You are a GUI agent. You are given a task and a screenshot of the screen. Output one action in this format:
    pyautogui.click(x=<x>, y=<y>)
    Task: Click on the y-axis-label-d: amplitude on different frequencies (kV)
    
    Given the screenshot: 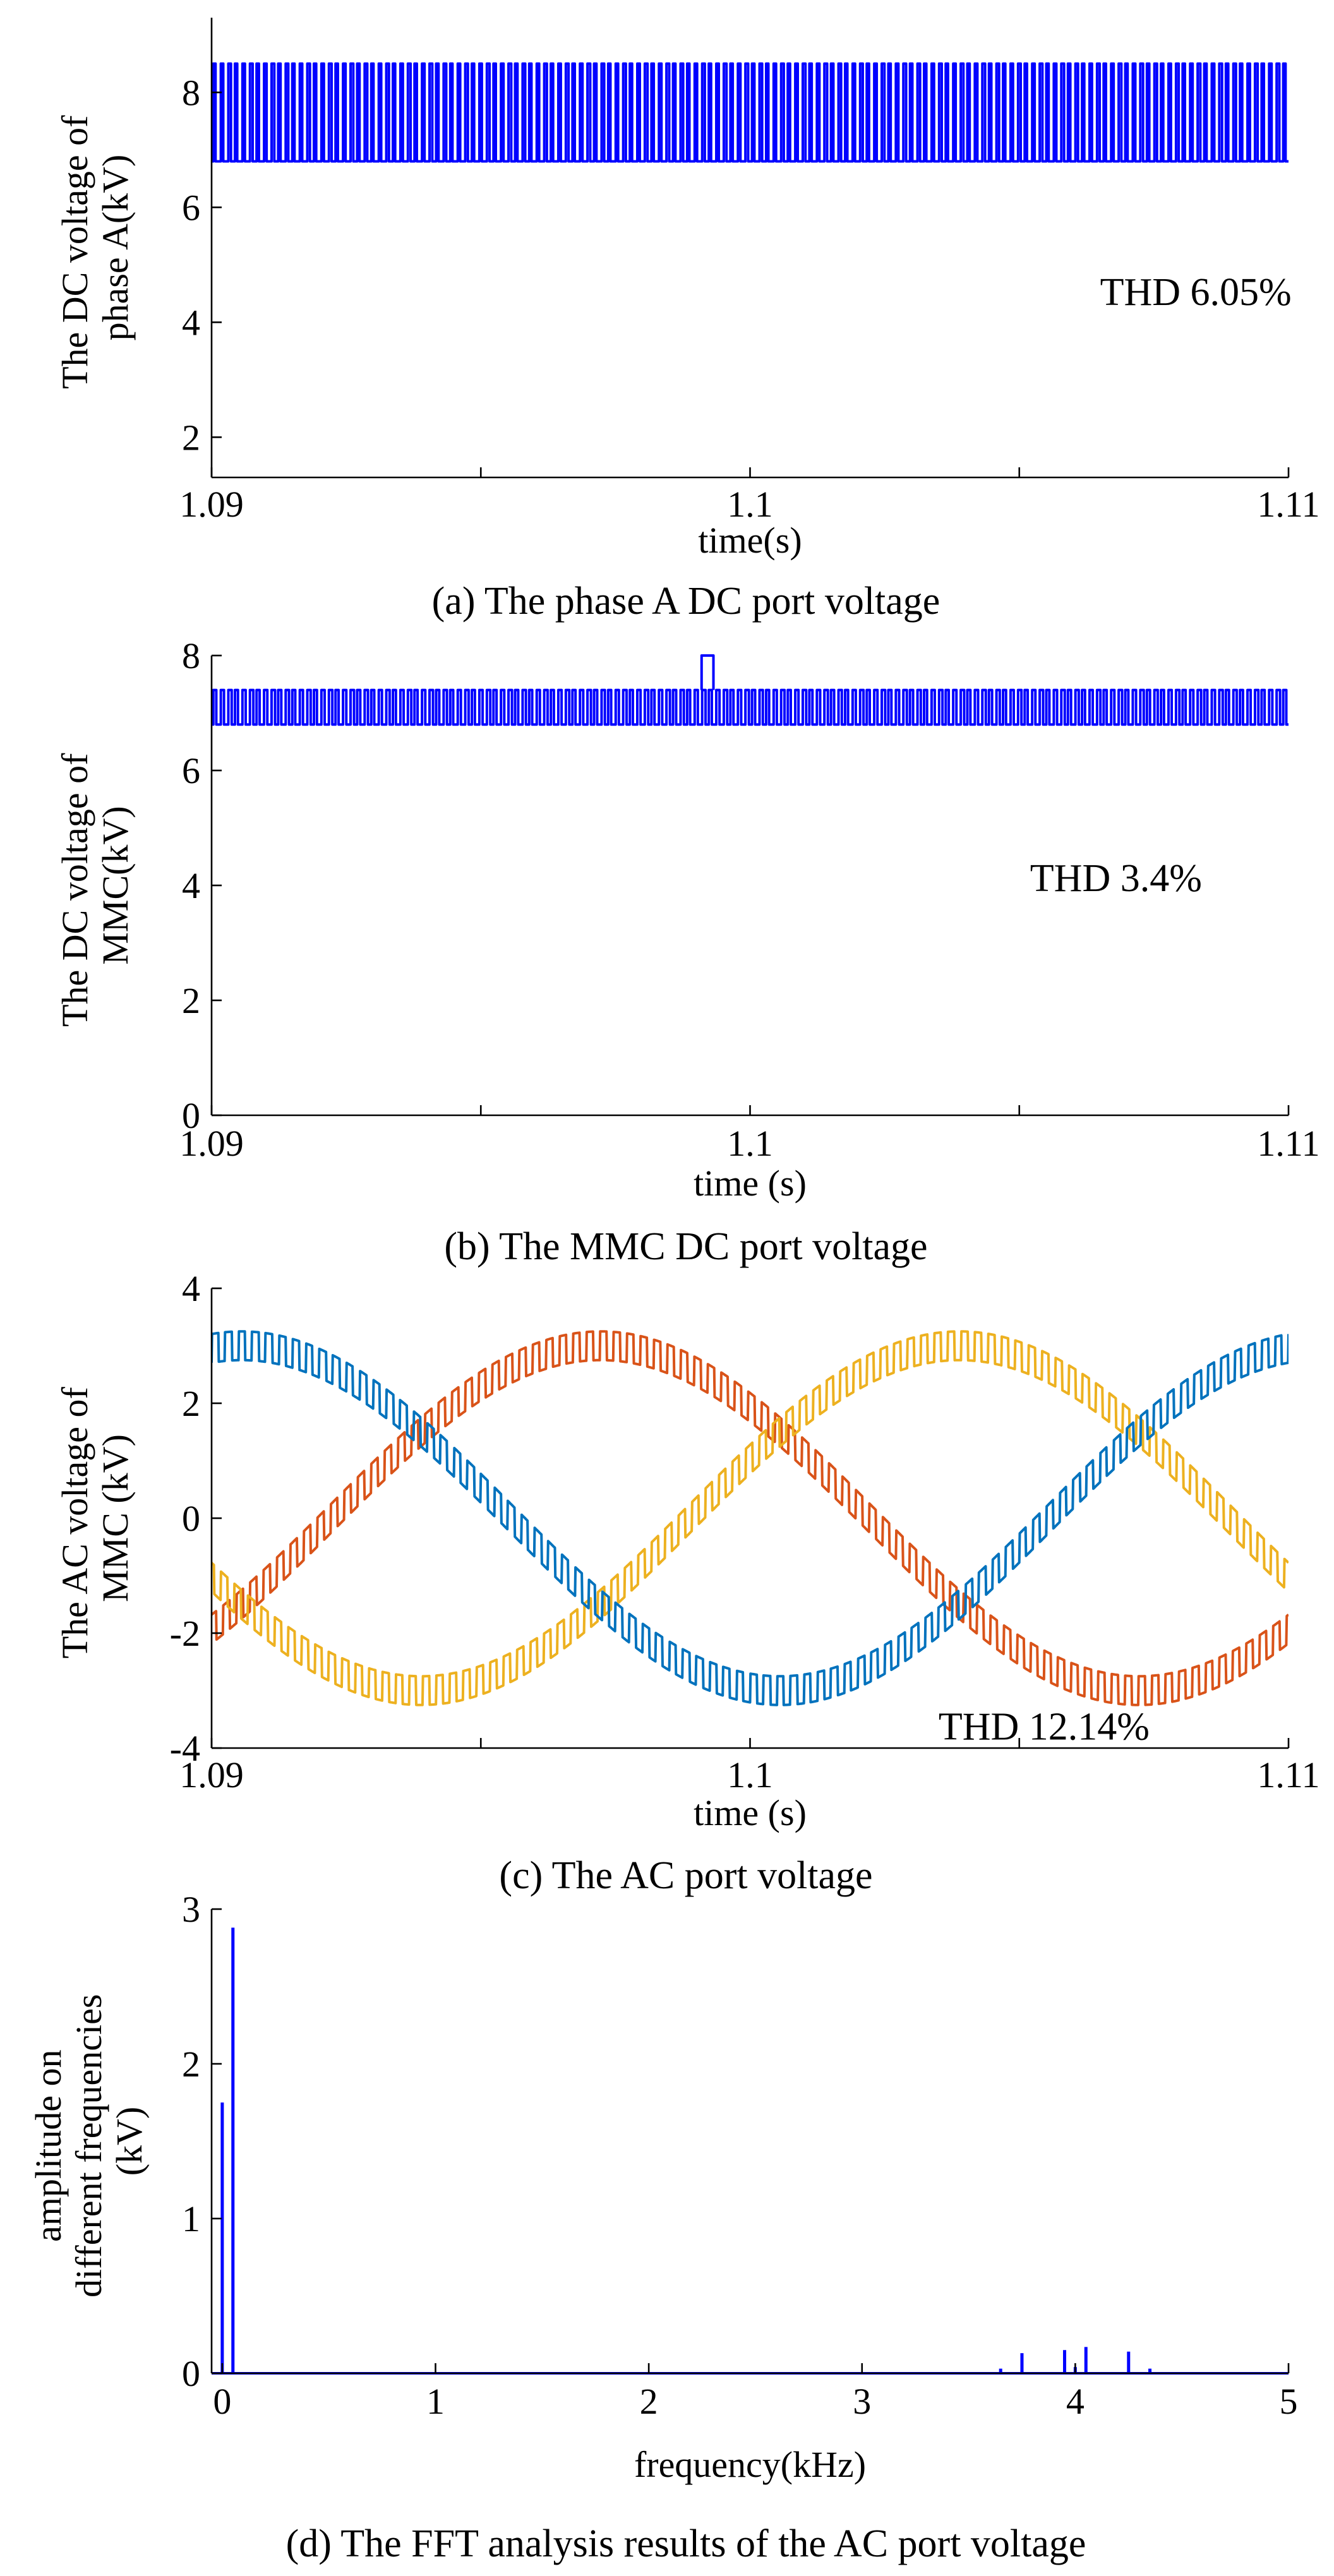 What is the action you would take?
    pyautogui.click(x=89, y=2141)
    